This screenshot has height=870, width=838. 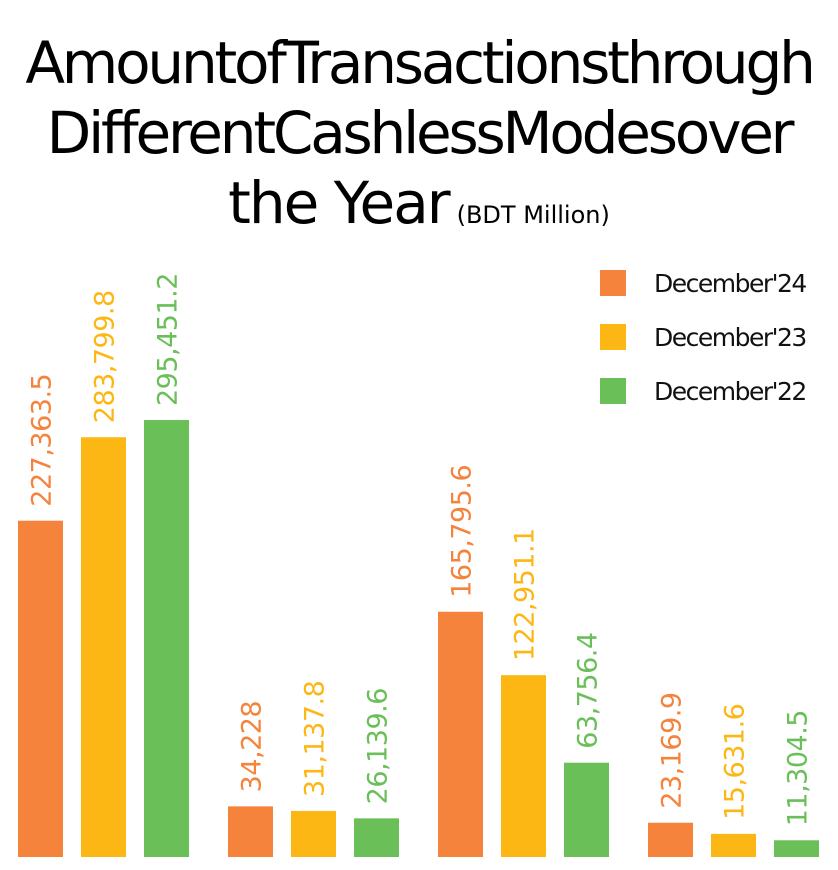 What do you see at coordinates (42, 440) in the screenshot?
I see `value-label-december-24-group-1: 227,363.5` at bounding box center [42, 440].